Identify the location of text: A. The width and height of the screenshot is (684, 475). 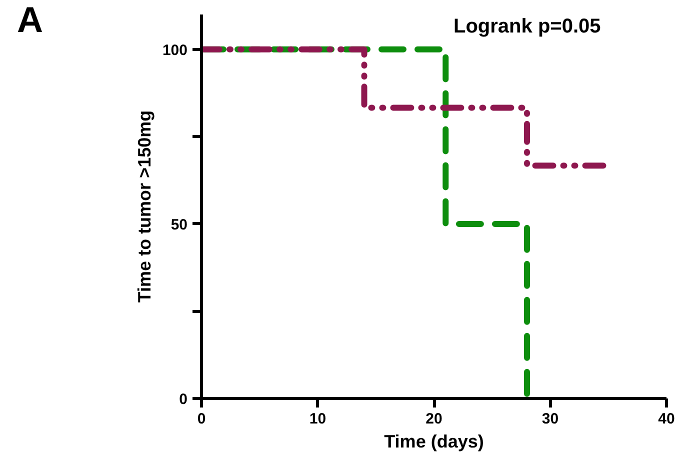
(30, 20).